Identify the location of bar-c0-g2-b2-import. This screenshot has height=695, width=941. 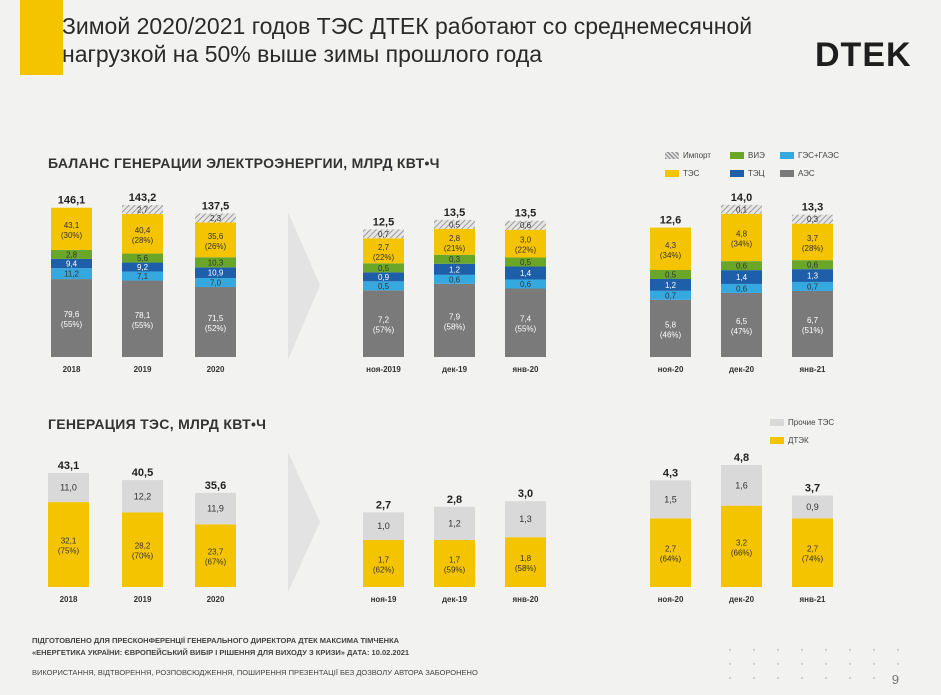
(812, 219).